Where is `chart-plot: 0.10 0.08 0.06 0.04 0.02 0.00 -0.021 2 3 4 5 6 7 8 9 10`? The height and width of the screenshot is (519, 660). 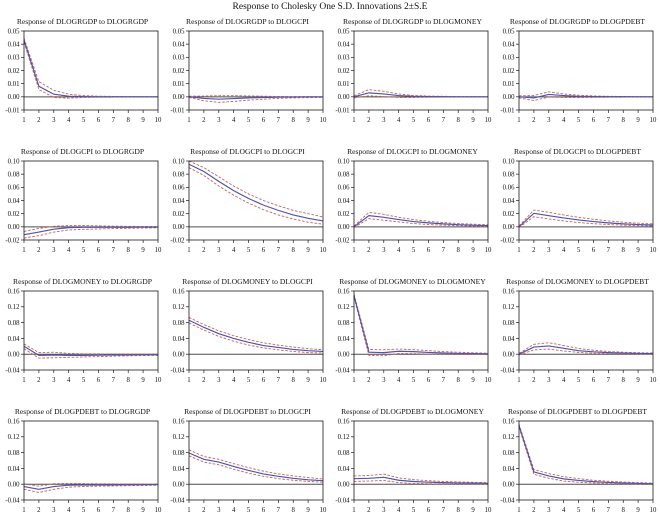
chart-plot: 0.10 0.08 0.06 0.04 0.02 0.00 -0.021 2 3 4 5 6 7 8 9 10 is located at coordinates (578, 206).